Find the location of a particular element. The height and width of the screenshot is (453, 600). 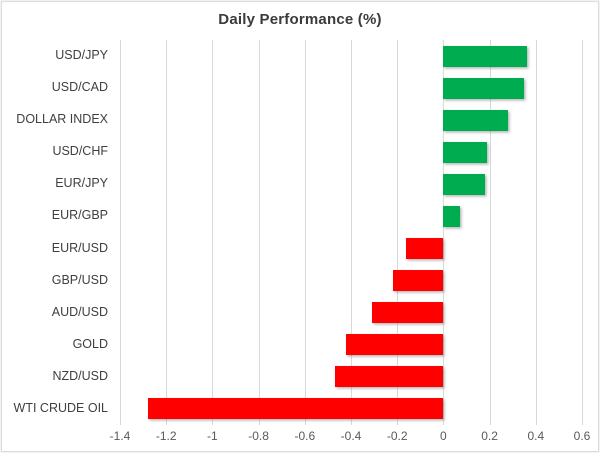

gridline-x-0.4 is located at coordinates (536, 232).